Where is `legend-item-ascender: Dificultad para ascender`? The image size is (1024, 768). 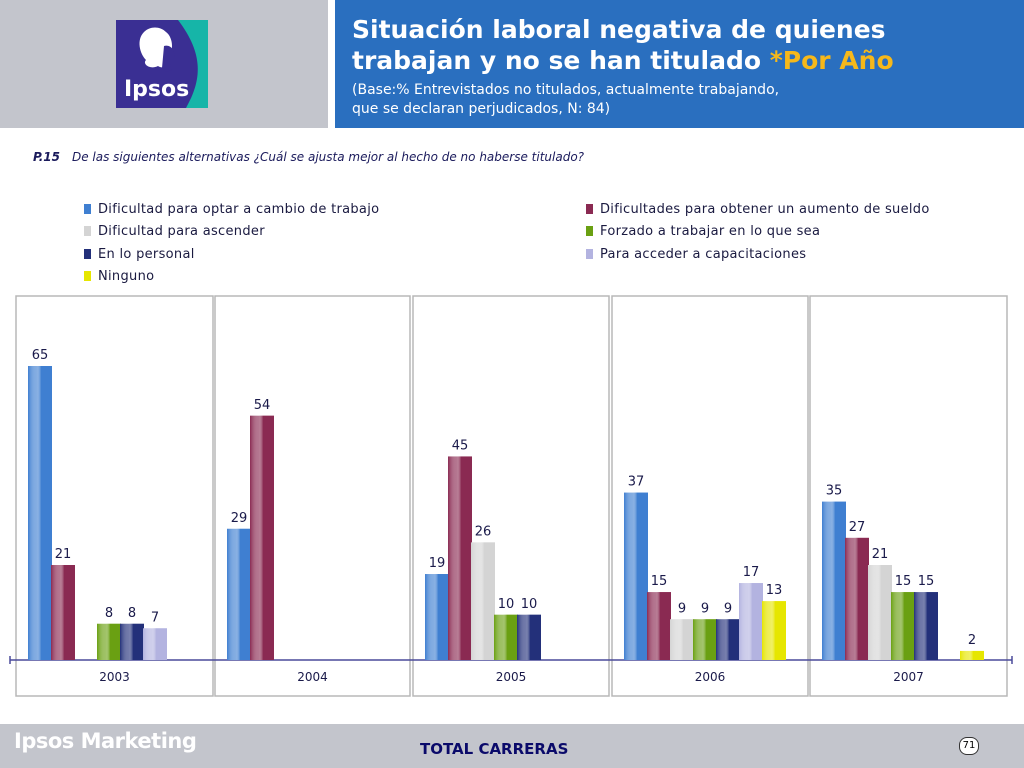 legend-item-ascender: Dificultad para ascender is located at coordinates (174, 231).